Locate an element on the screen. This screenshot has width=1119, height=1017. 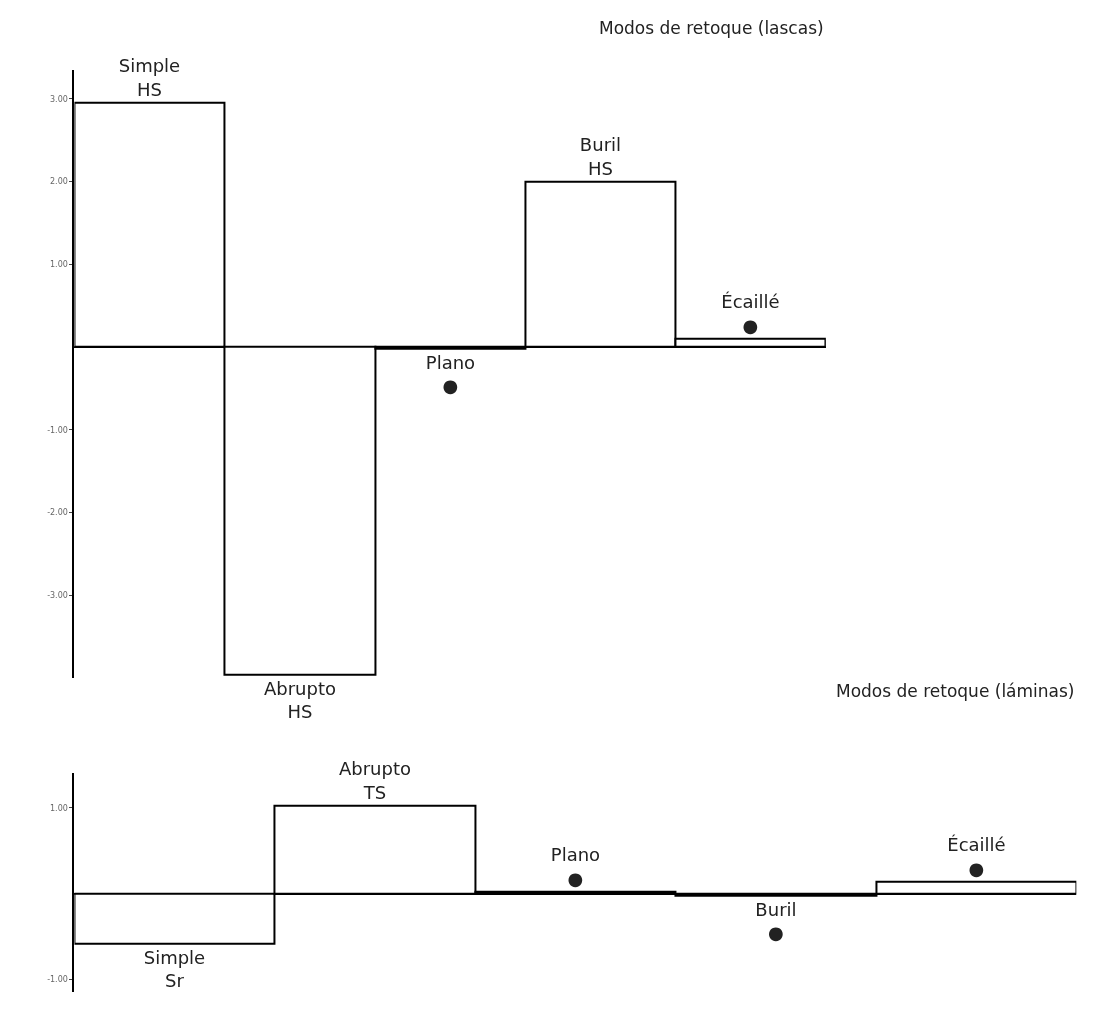
x-tick-label: Buril HS is located at coordinates (600, 156).